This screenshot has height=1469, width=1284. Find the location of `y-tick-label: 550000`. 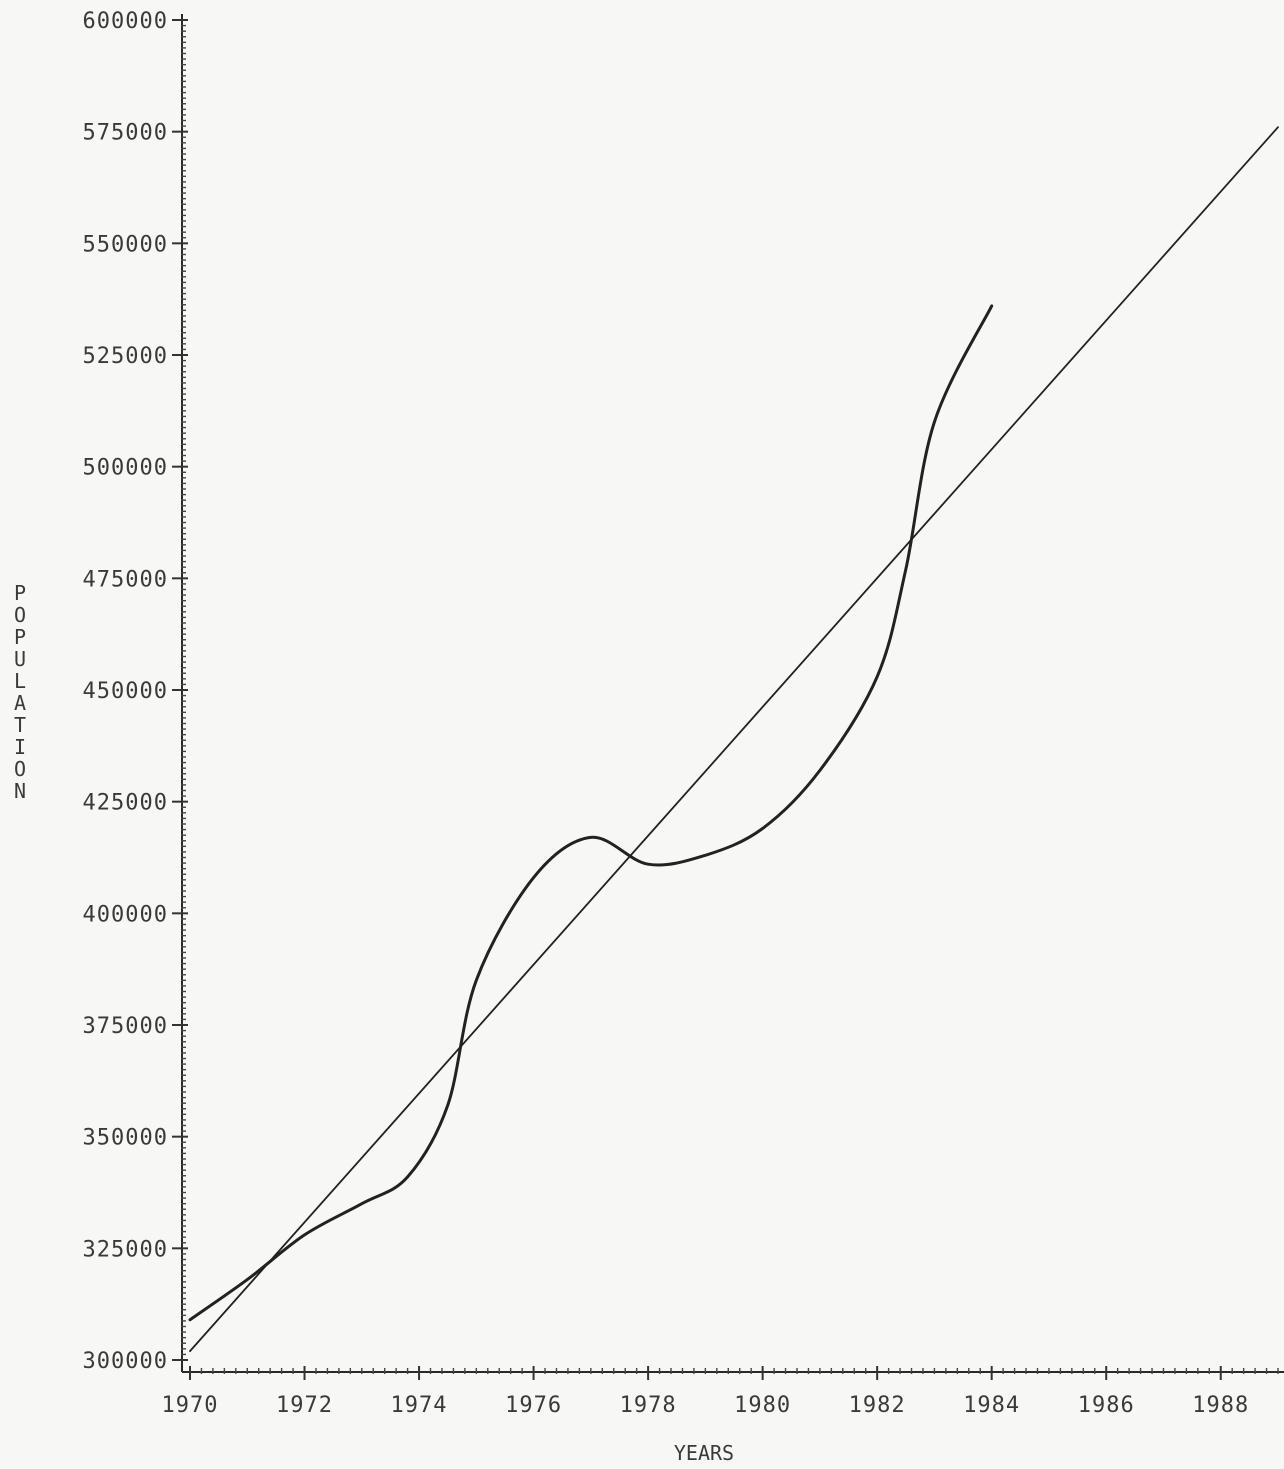

y-tick-label: 550000 is located at coordinates (125, 244).